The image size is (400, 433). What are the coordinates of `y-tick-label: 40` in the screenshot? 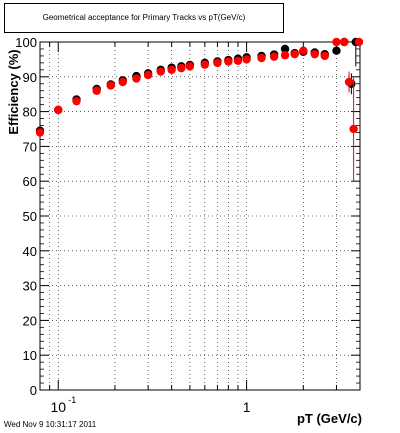 It's located at (30, 251).